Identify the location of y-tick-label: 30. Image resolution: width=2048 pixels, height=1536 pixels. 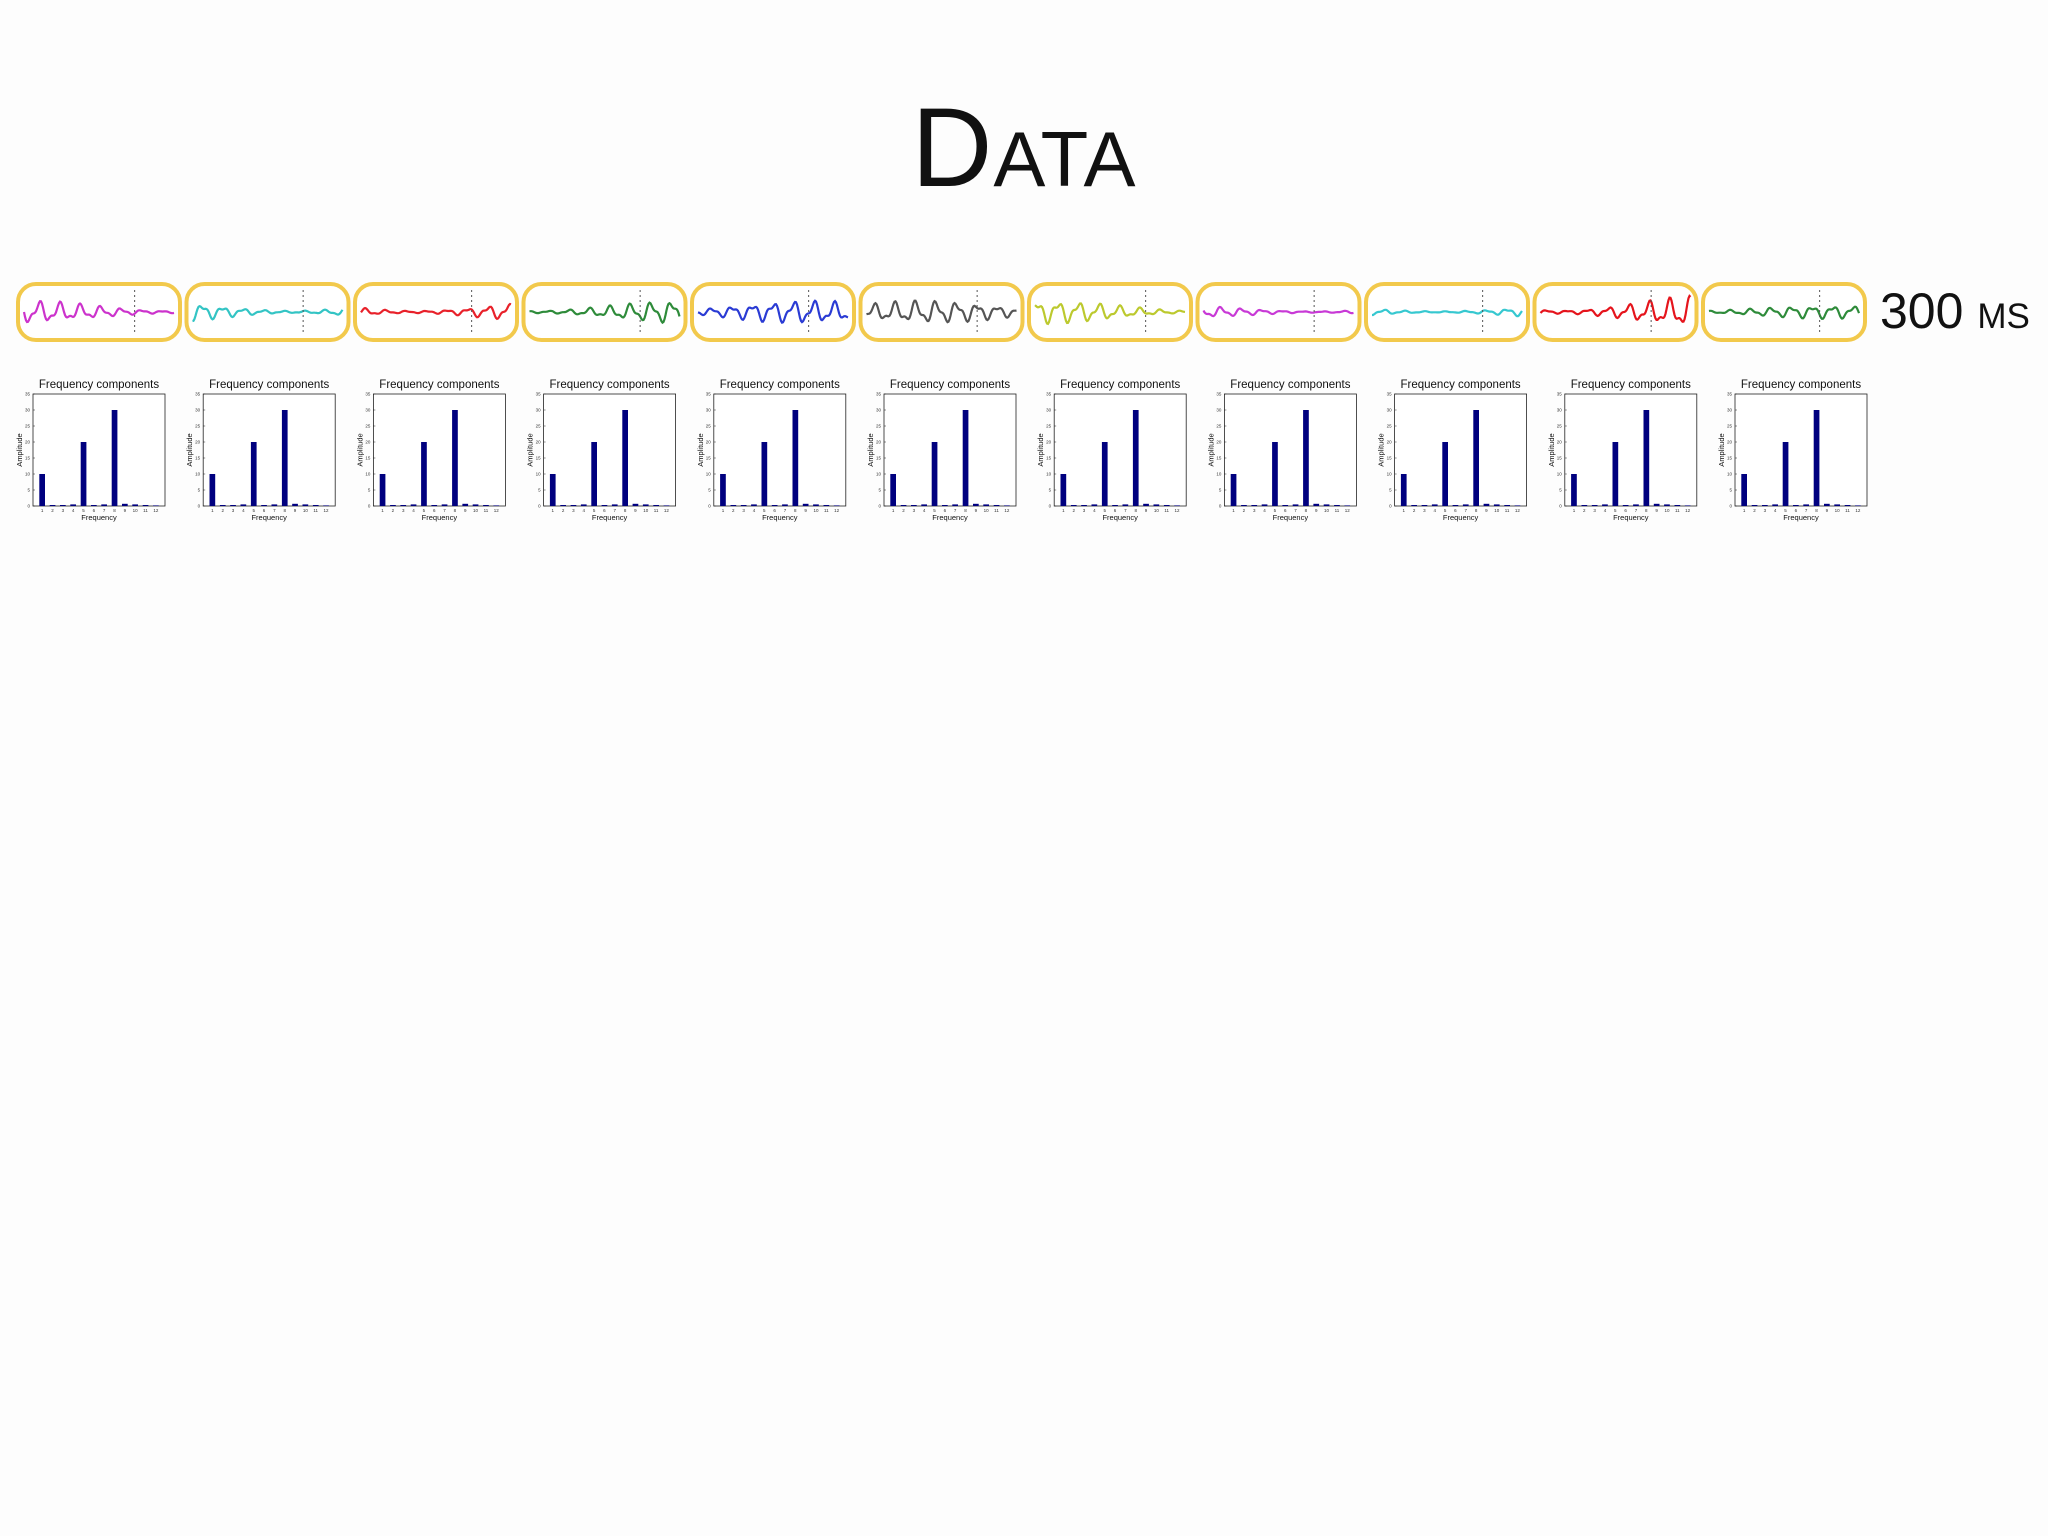
(1049, 410).